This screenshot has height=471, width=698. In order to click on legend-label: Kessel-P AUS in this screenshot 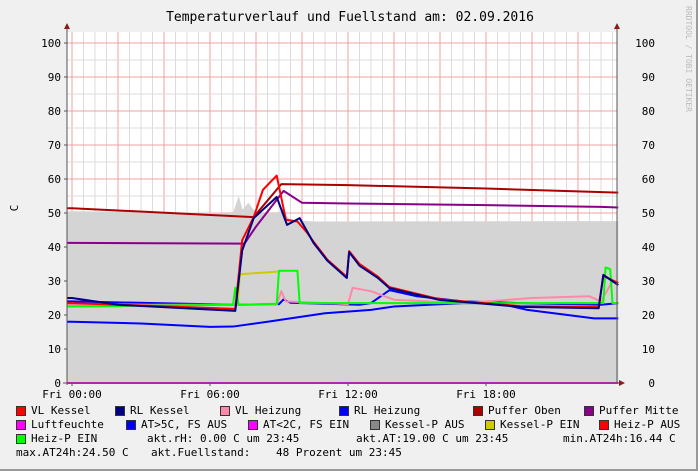, I will do `click(425, 424)`.